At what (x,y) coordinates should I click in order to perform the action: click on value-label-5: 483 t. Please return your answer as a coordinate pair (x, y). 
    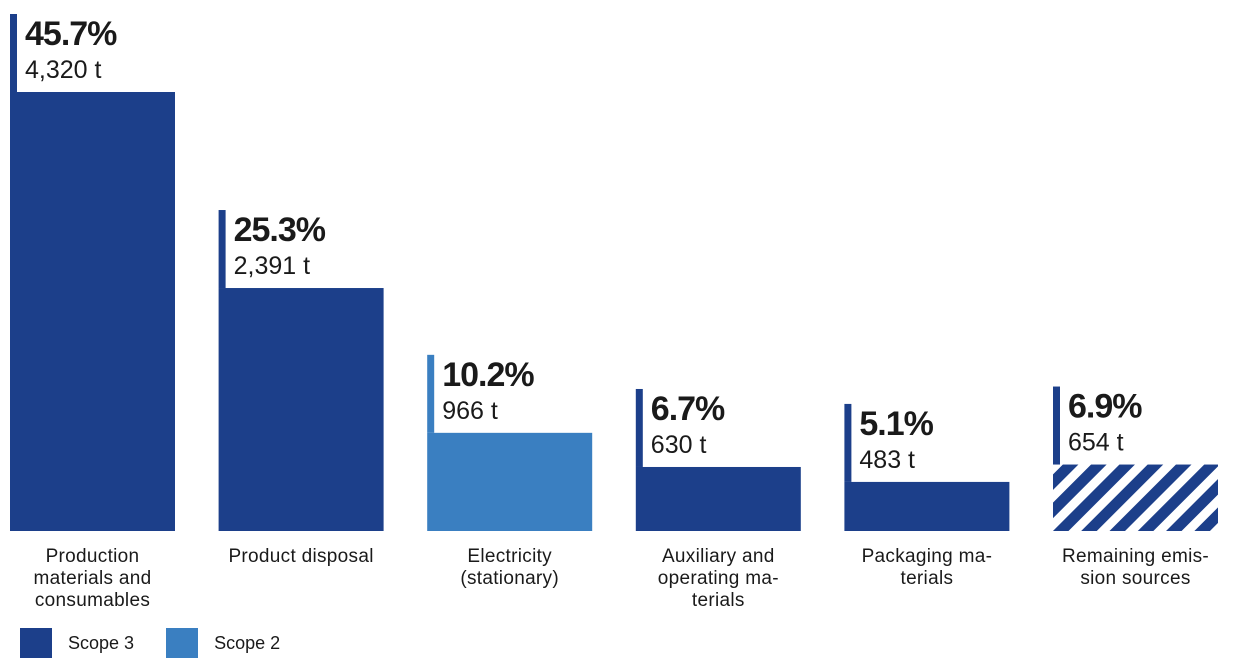
    Looking at the image, I should click on (887, 460).